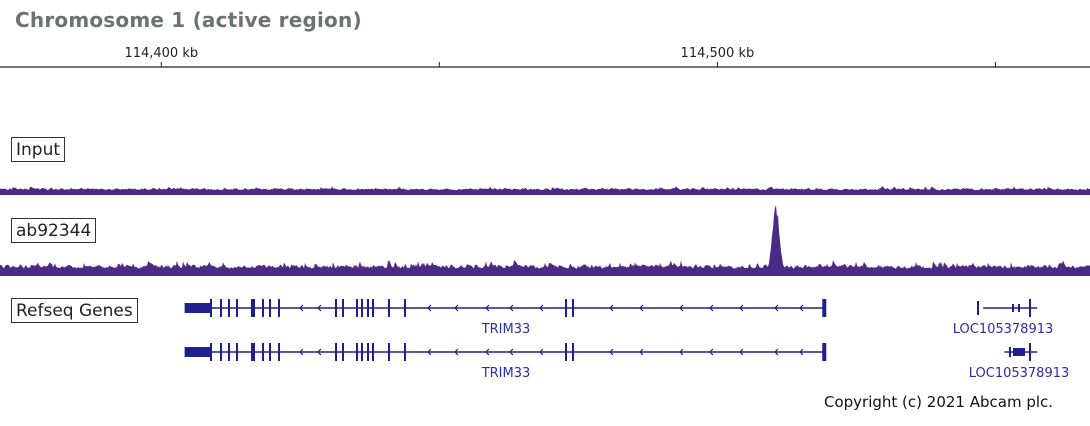  I want to click on track-label-input: Input, so click(38, 149).